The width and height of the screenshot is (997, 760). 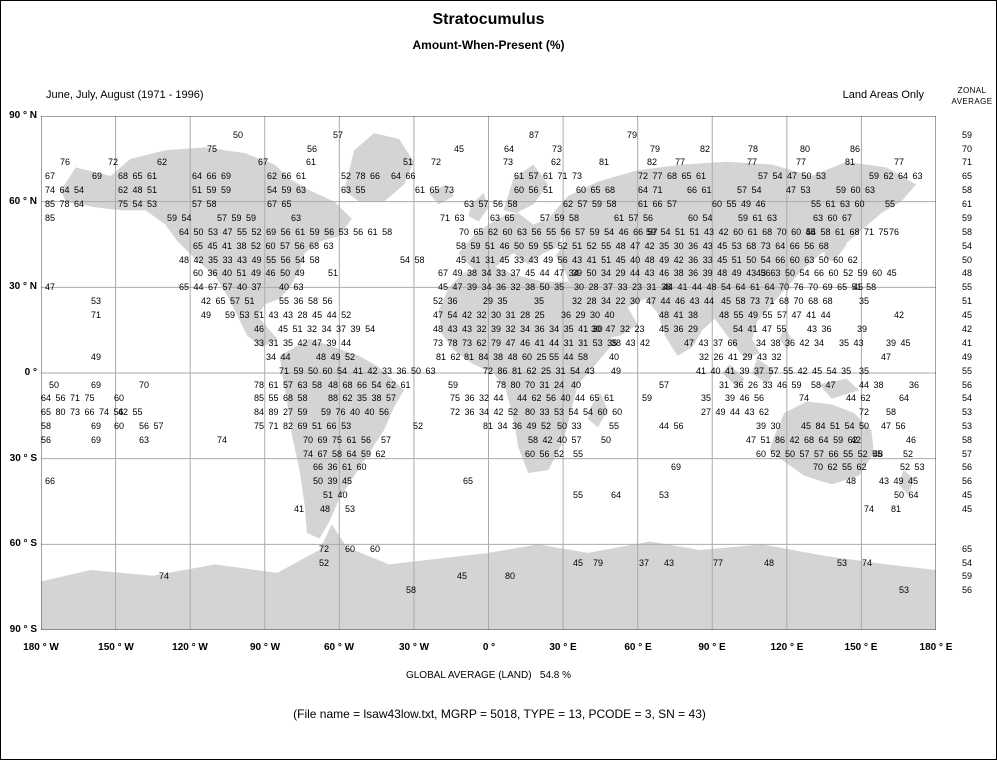 I want to click on cell-values-run: 57 54 47 50 53, so click(x=792, y=176).